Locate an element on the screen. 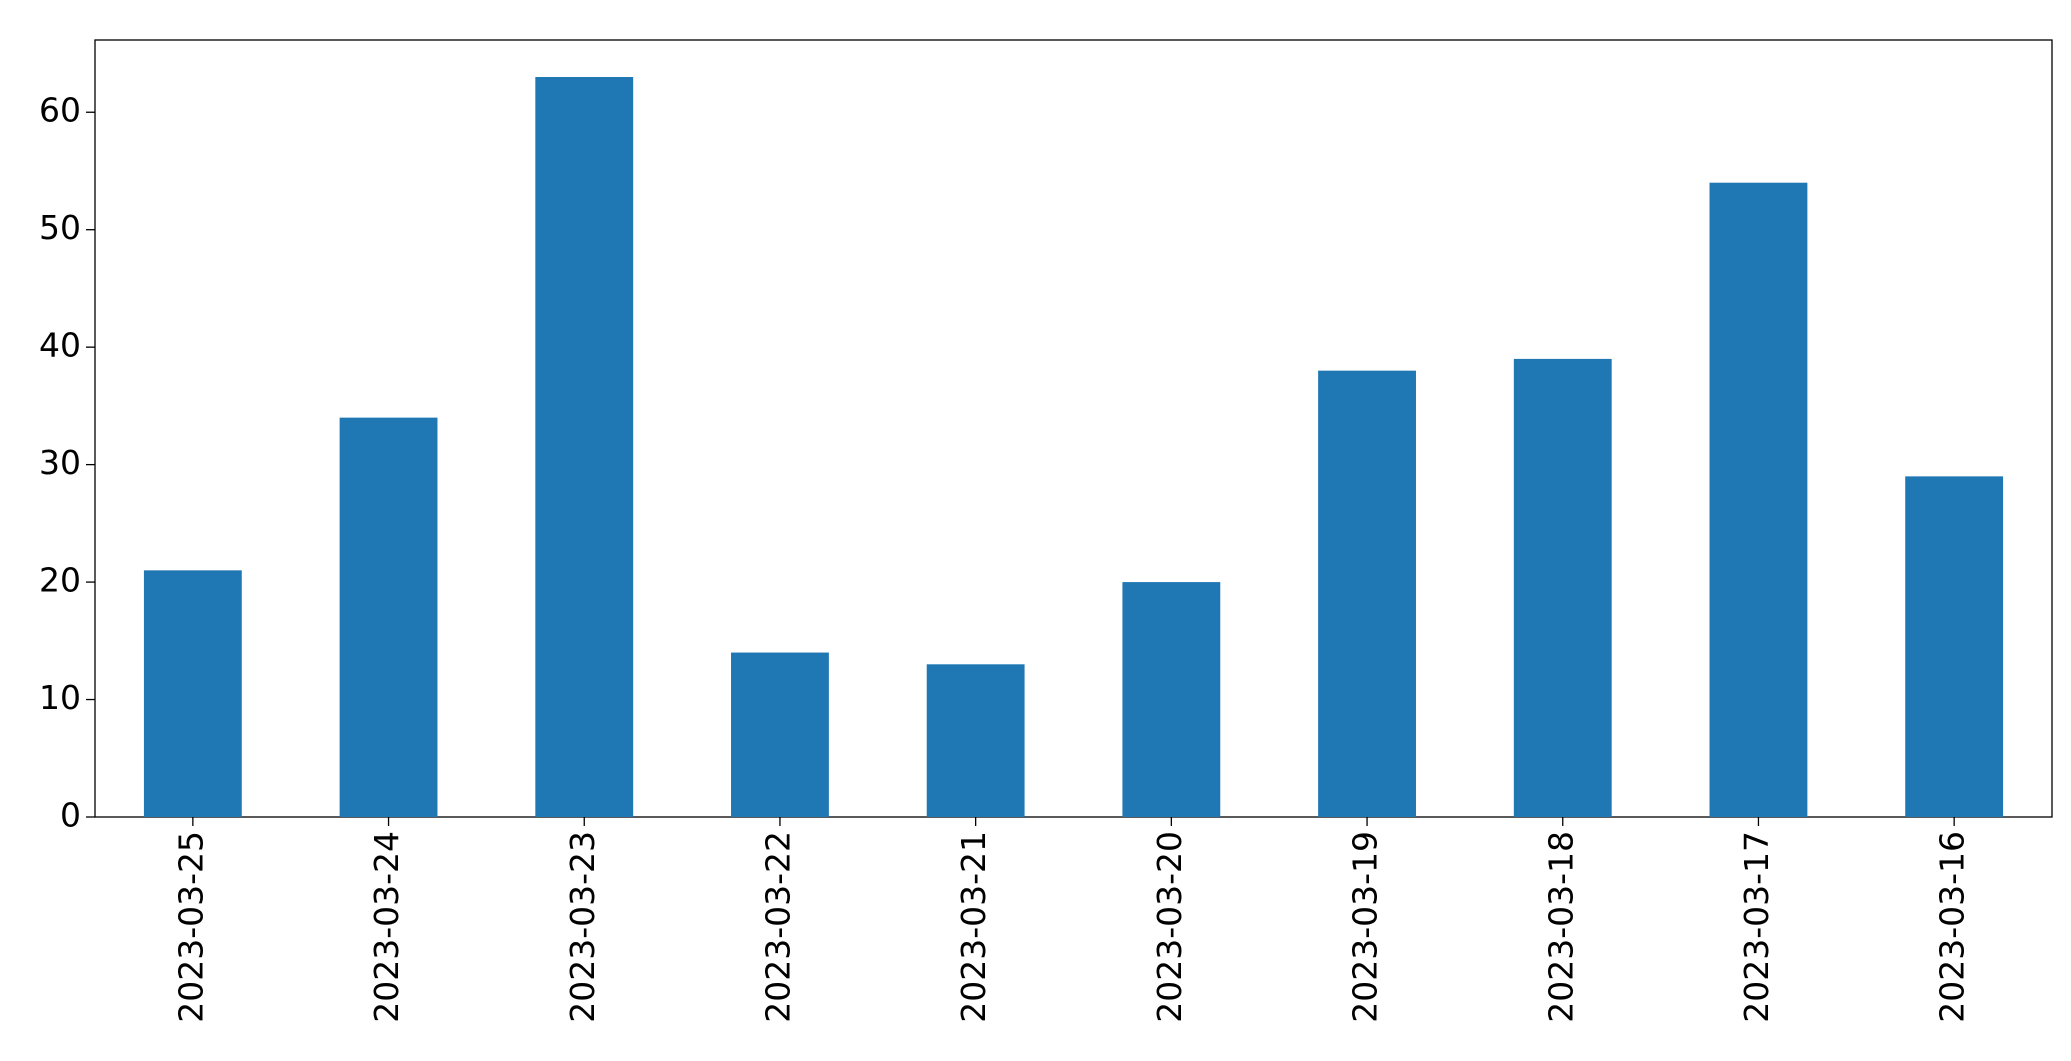 This screenshot has width=2071, height=1061. x-tick-label: 2023-03-21 is located at coordinates (973, 927).